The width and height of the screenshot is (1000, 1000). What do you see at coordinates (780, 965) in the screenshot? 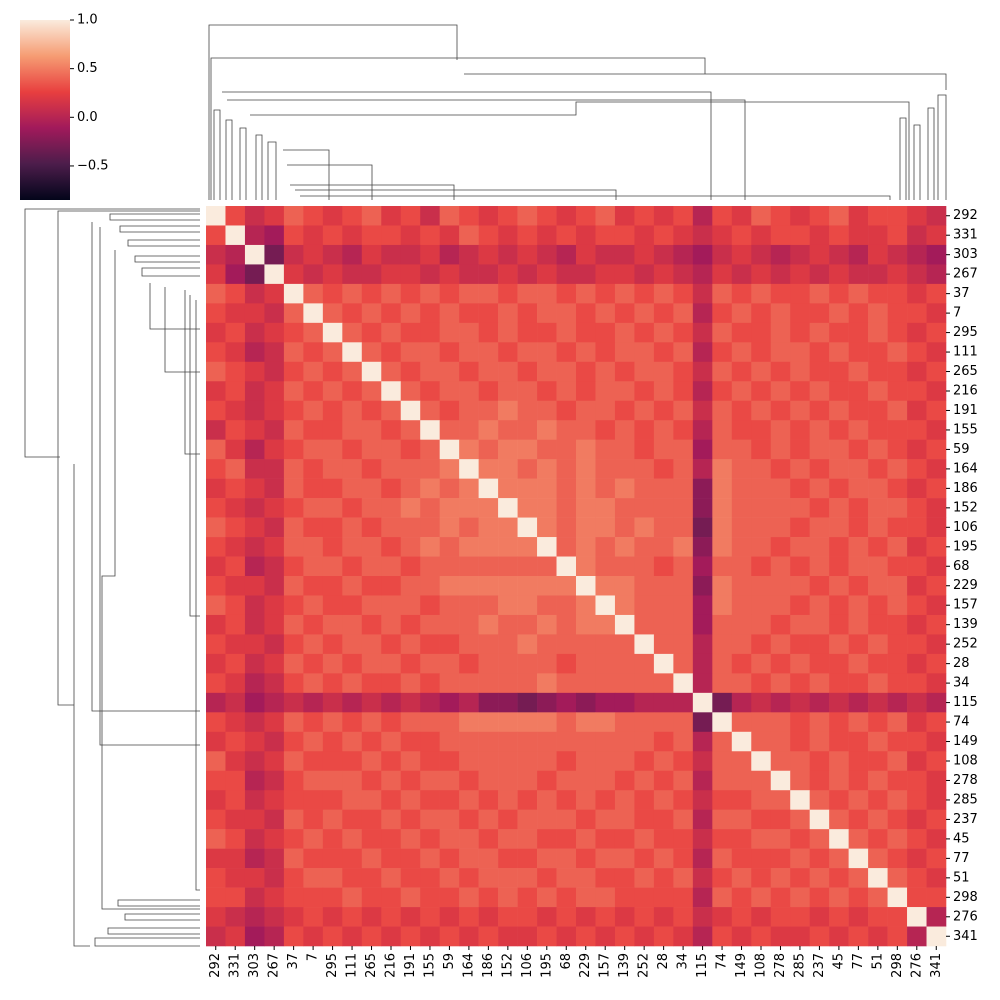
I see `x-tick-label: 278` at bounding box center [780, 965].